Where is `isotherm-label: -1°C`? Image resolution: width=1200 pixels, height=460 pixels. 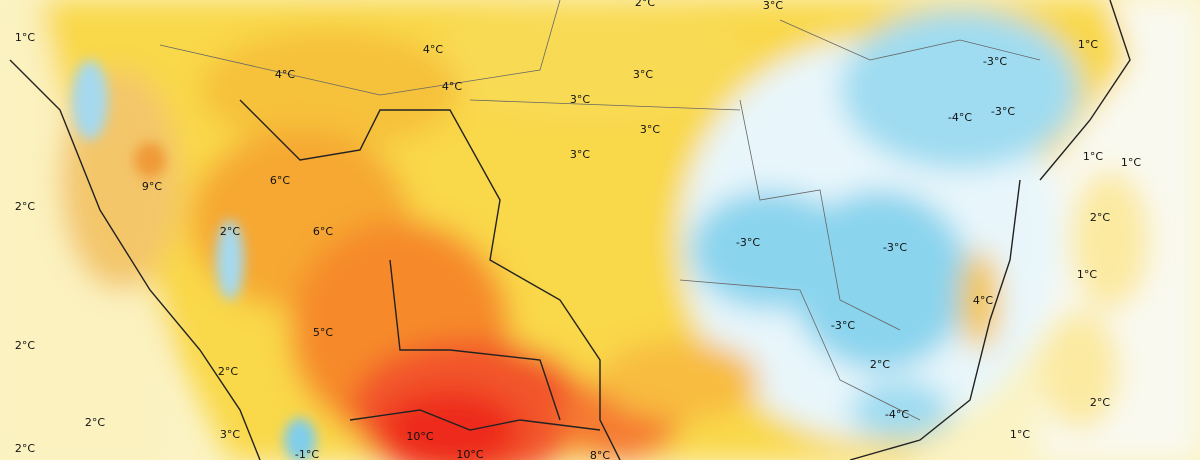 isotherm-label: -1°C is located at coordinates (307, 454).